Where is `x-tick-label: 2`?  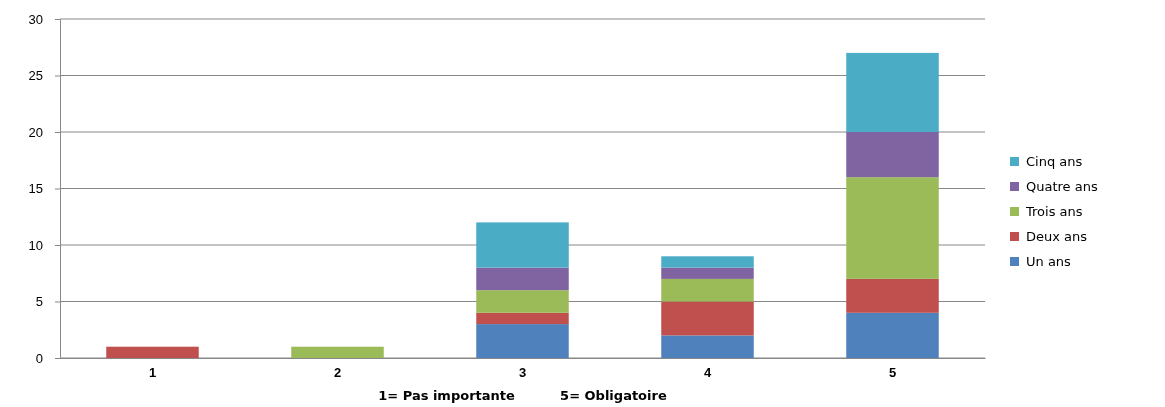
x-tick-label: 2 is located at coordinates (337, 373).